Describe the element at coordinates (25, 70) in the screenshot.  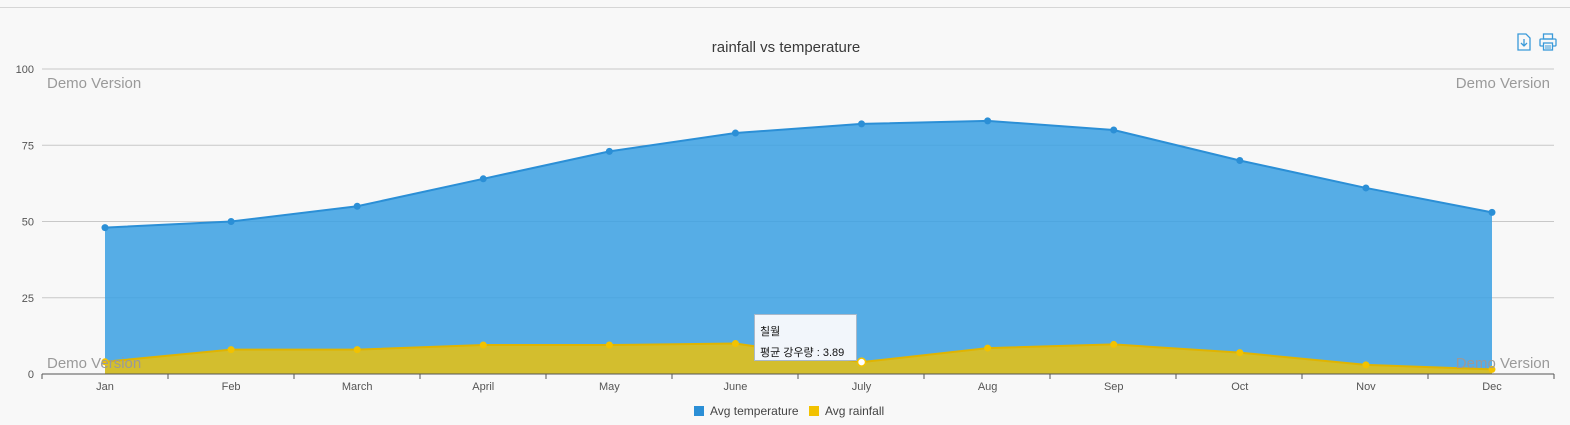
I see `y-tick-label: 100` at that location.